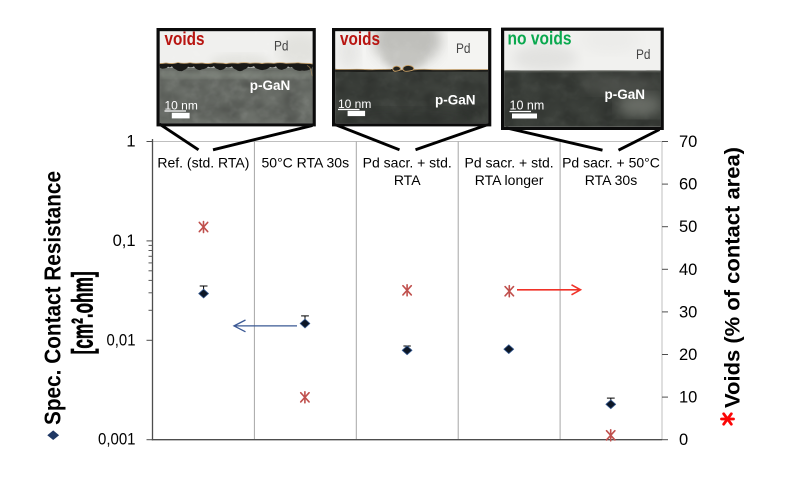 This screenshot has width=800, height=490. What do you see at coordinates (509, 180) in the screenshot?
I see `svg-text: RTA longer` at bounding box center [509, 180].